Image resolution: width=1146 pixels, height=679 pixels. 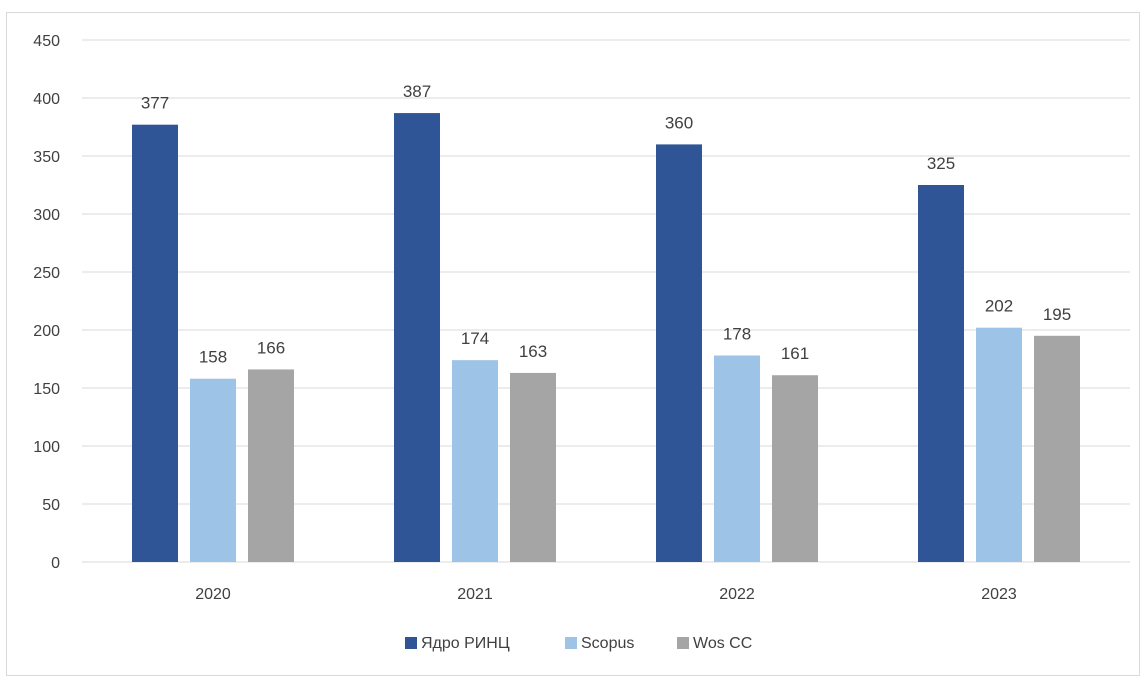 What do you see at coordinates (465, 643) in the screenshot?
I see `legend-label: Ядро РИНЦ` at bounding box center [465, 643].